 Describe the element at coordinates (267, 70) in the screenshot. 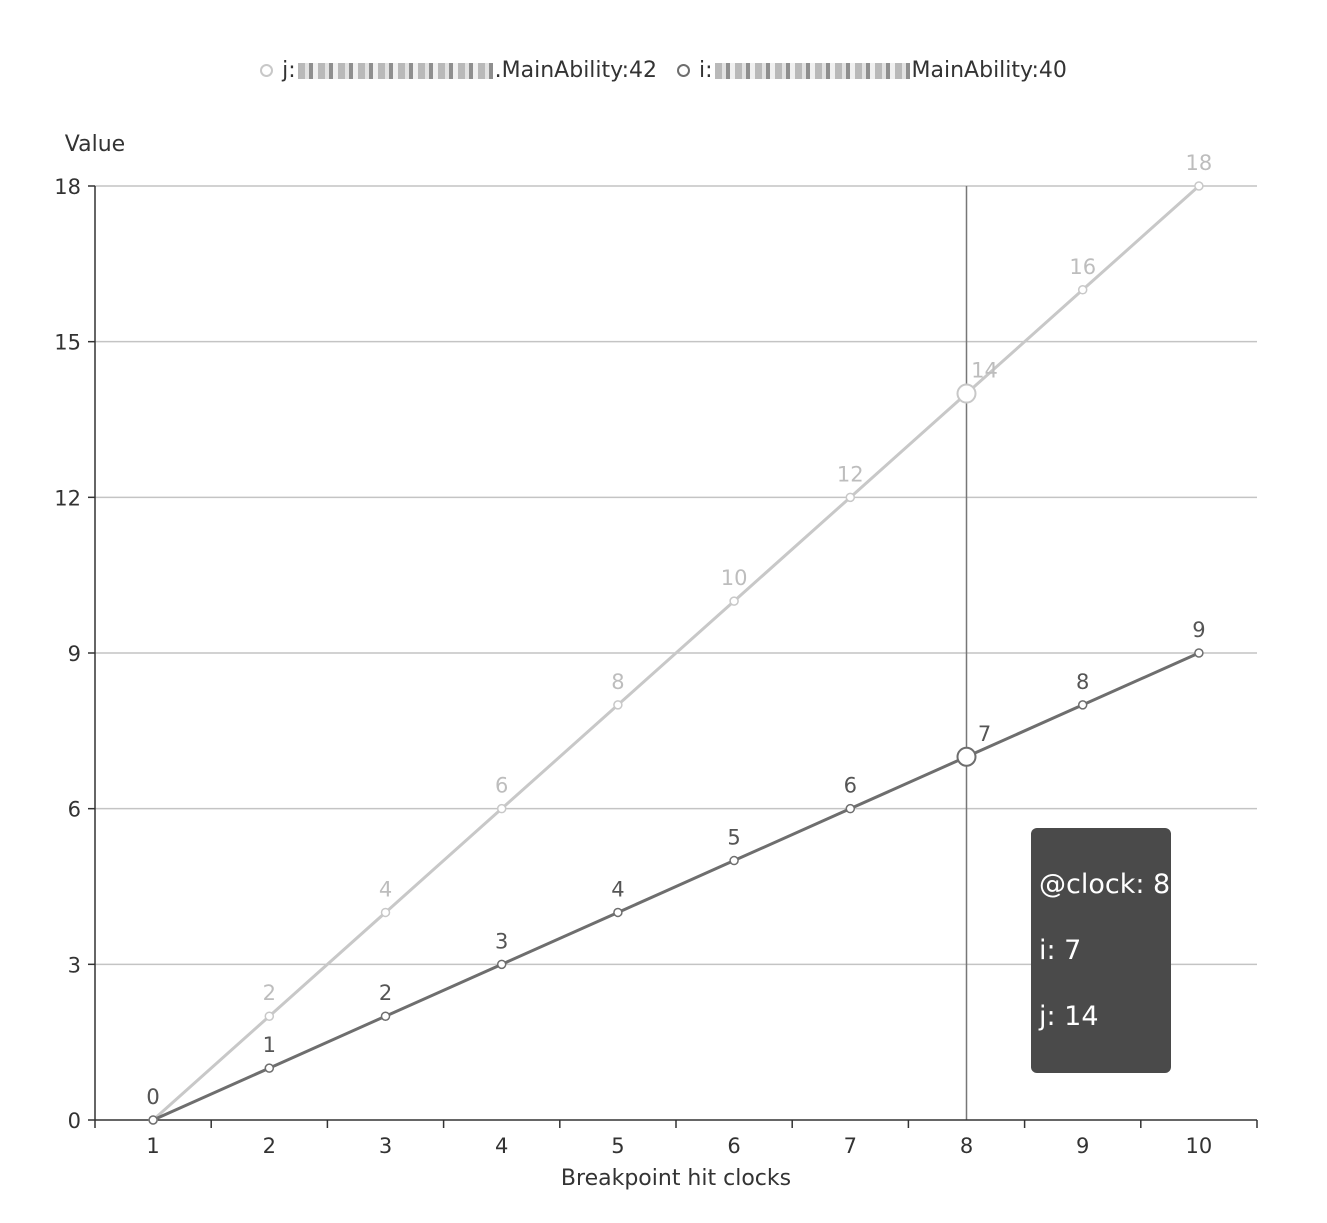

I see `legend-marker-j-icon` at that location.